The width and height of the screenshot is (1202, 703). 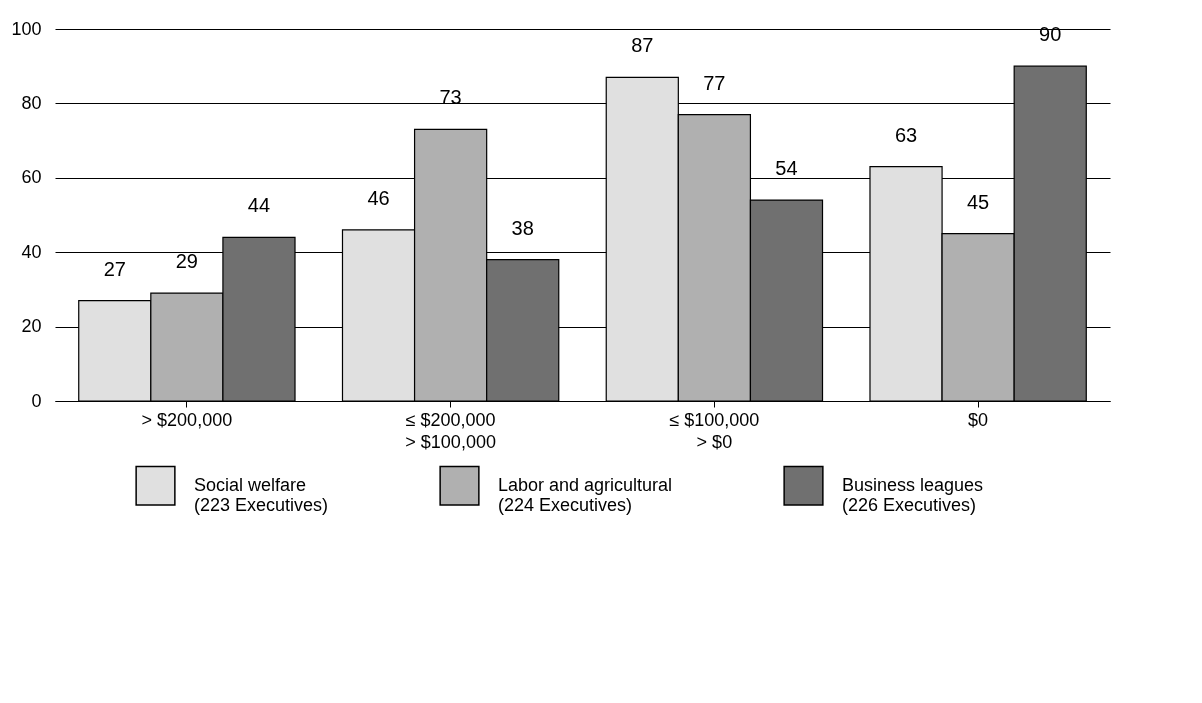 I want to click on x-tick-label: ≤ $200,000 > $100,000, so click(x=450, y=430).